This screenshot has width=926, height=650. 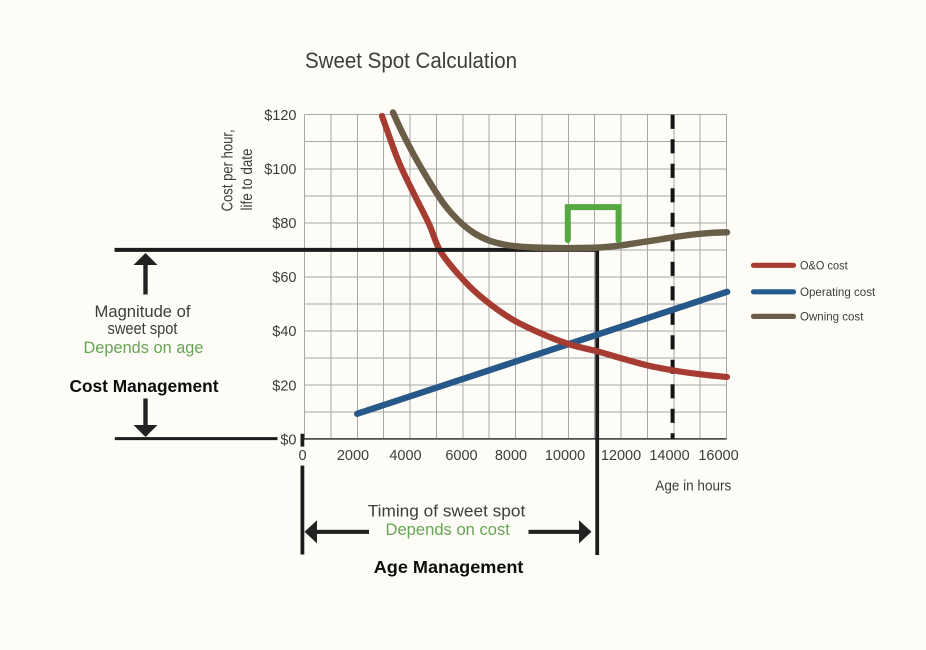 I want to click on svg-text: 0, so click(x=302, y=456).